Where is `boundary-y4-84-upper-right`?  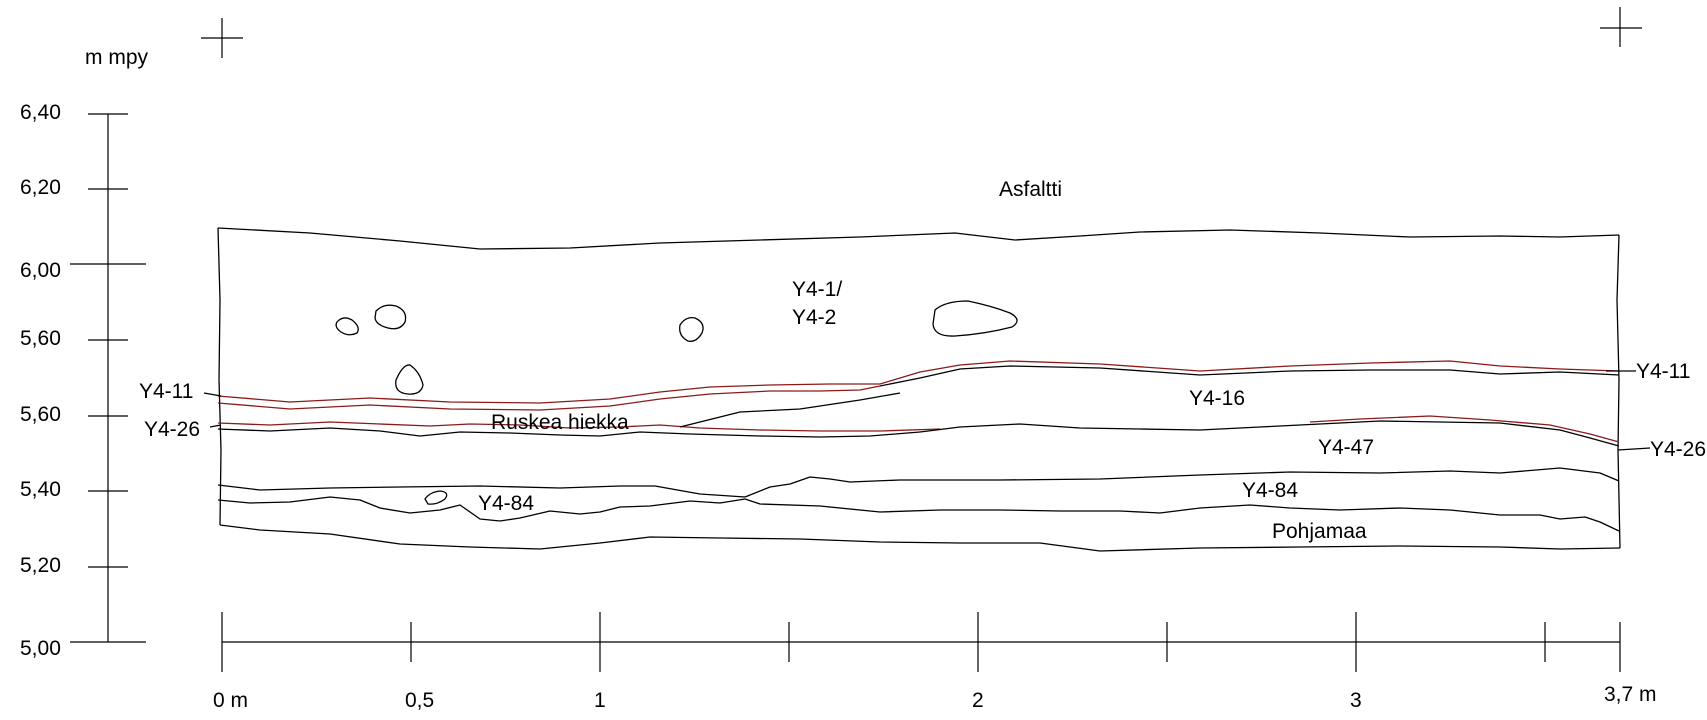
boundary-y4-84-upper-right is located at coordinates (1182, 482).